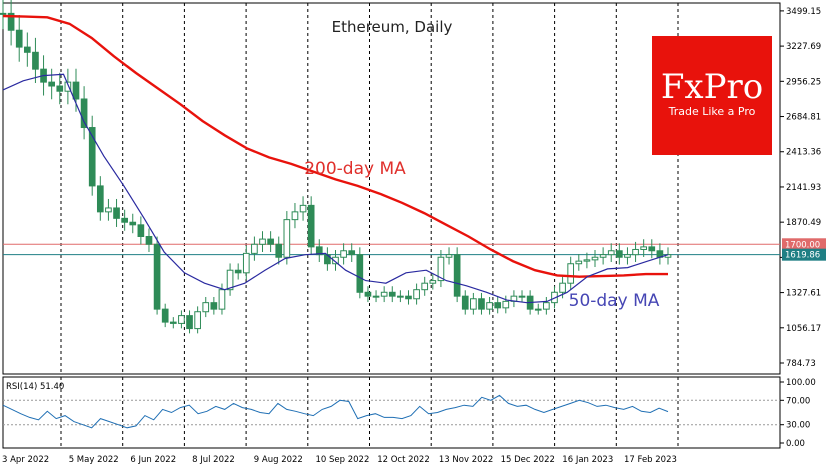  I want to click on y-tick-label: 3499.15, so click(803, 12).